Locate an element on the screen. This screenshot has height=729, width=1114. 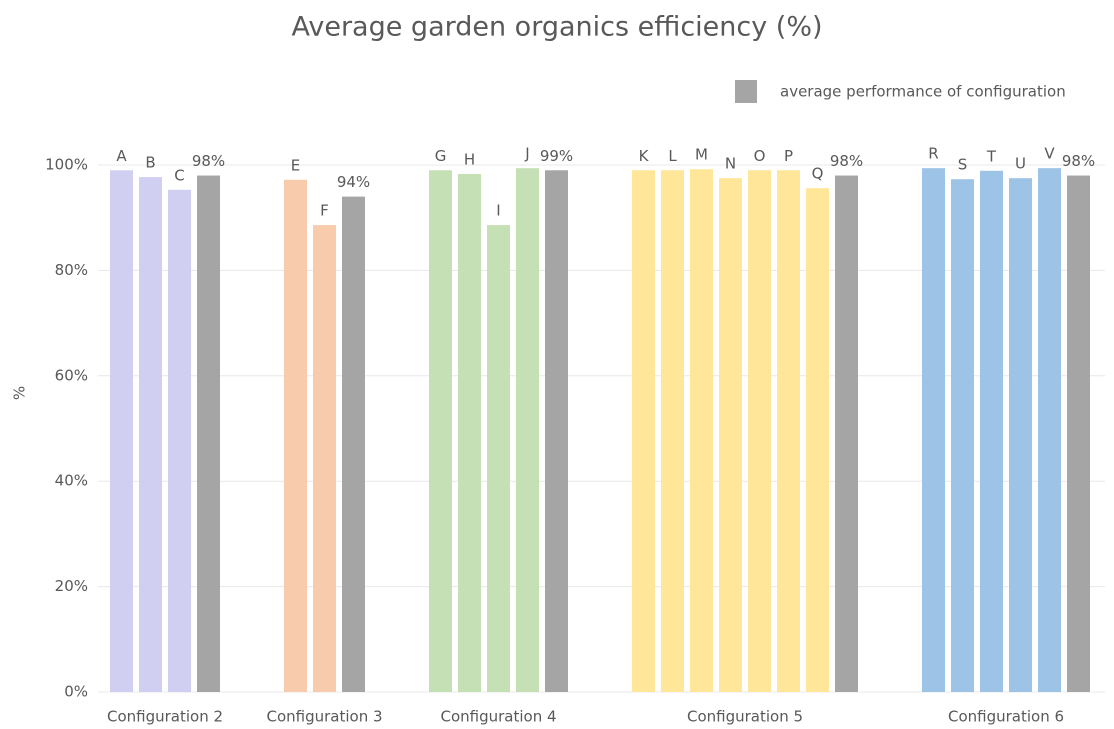
bar-label: I is located at coordinates (498, 211).